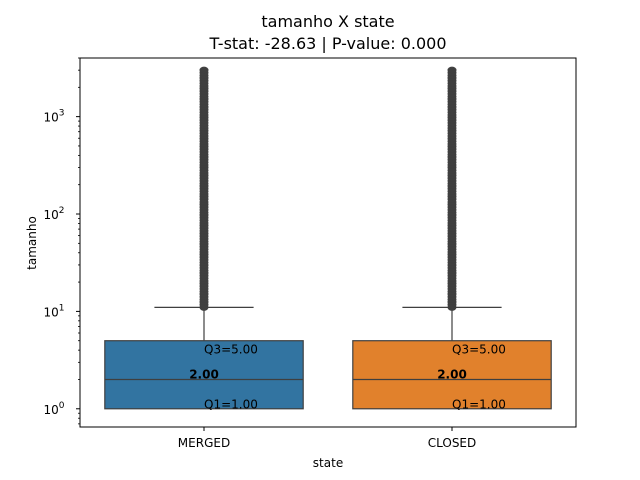  Describe the element at coordinates (62, 406) in the screenshot. I see `y-tick-exponent: 0` at that location.